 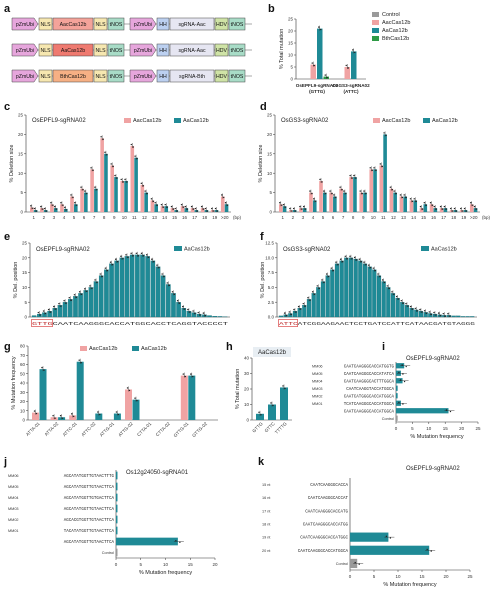 What do you see at coordinates (89, 477) in the screenshot?
I see `guide-sequence: AGCATATGGTTGTAACTTTG` at bounding box center [89, 477].